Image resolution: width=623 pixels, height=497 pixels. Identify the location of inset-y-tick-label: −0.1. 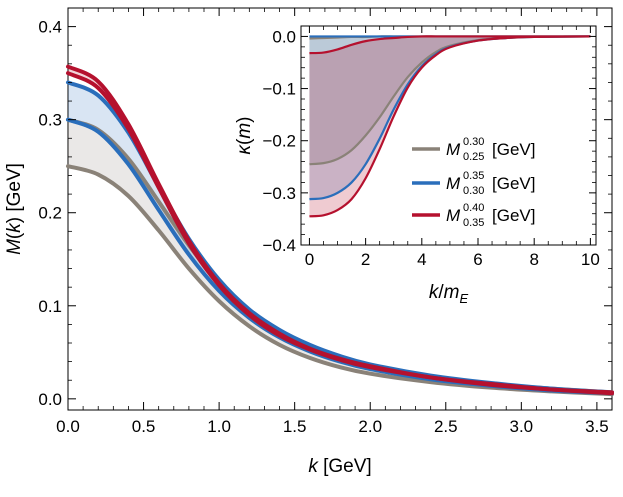
(279, 89).